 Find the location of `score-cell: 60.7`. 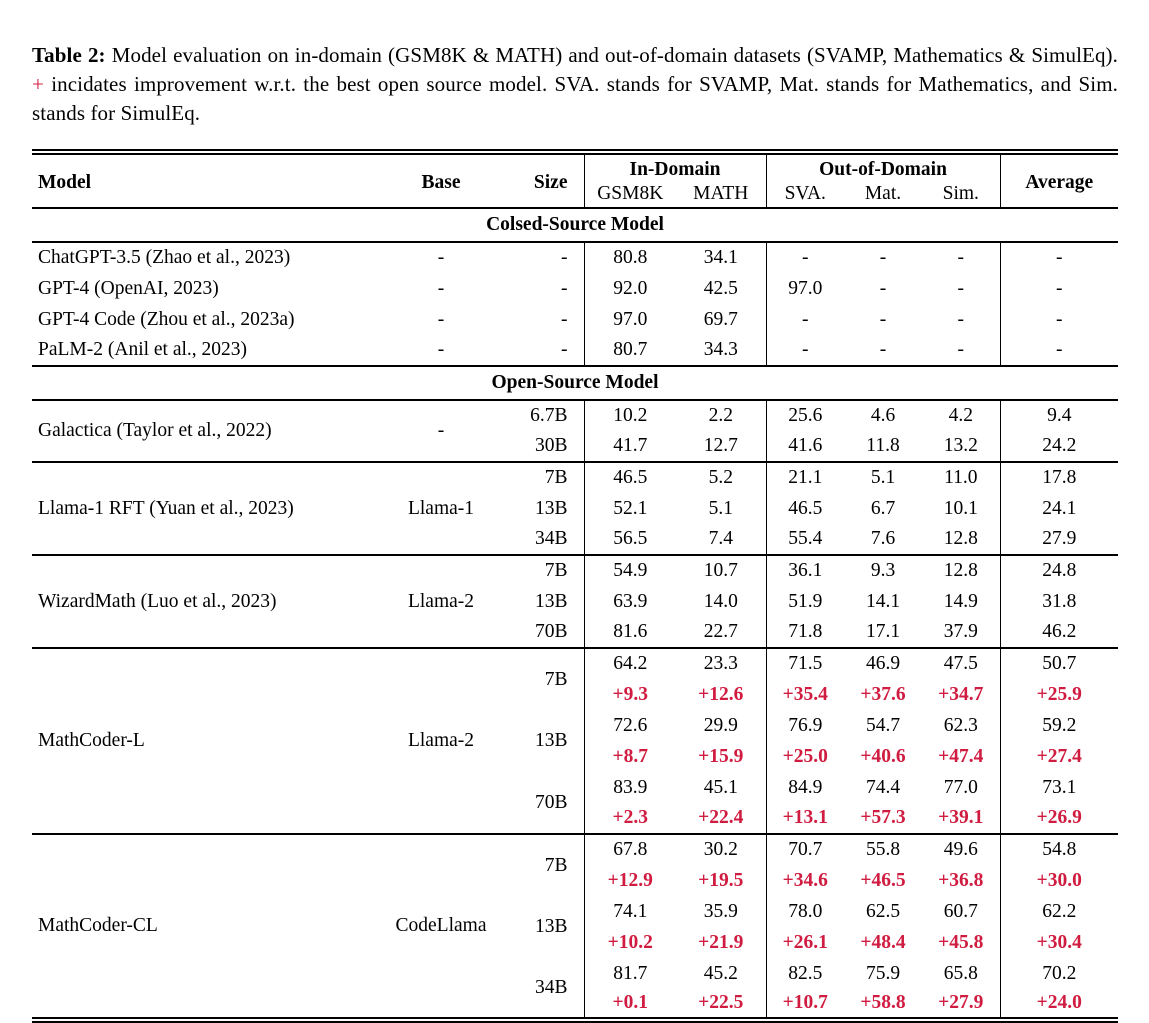

score-cell: 60.7 is located at coordinates (960, 911).